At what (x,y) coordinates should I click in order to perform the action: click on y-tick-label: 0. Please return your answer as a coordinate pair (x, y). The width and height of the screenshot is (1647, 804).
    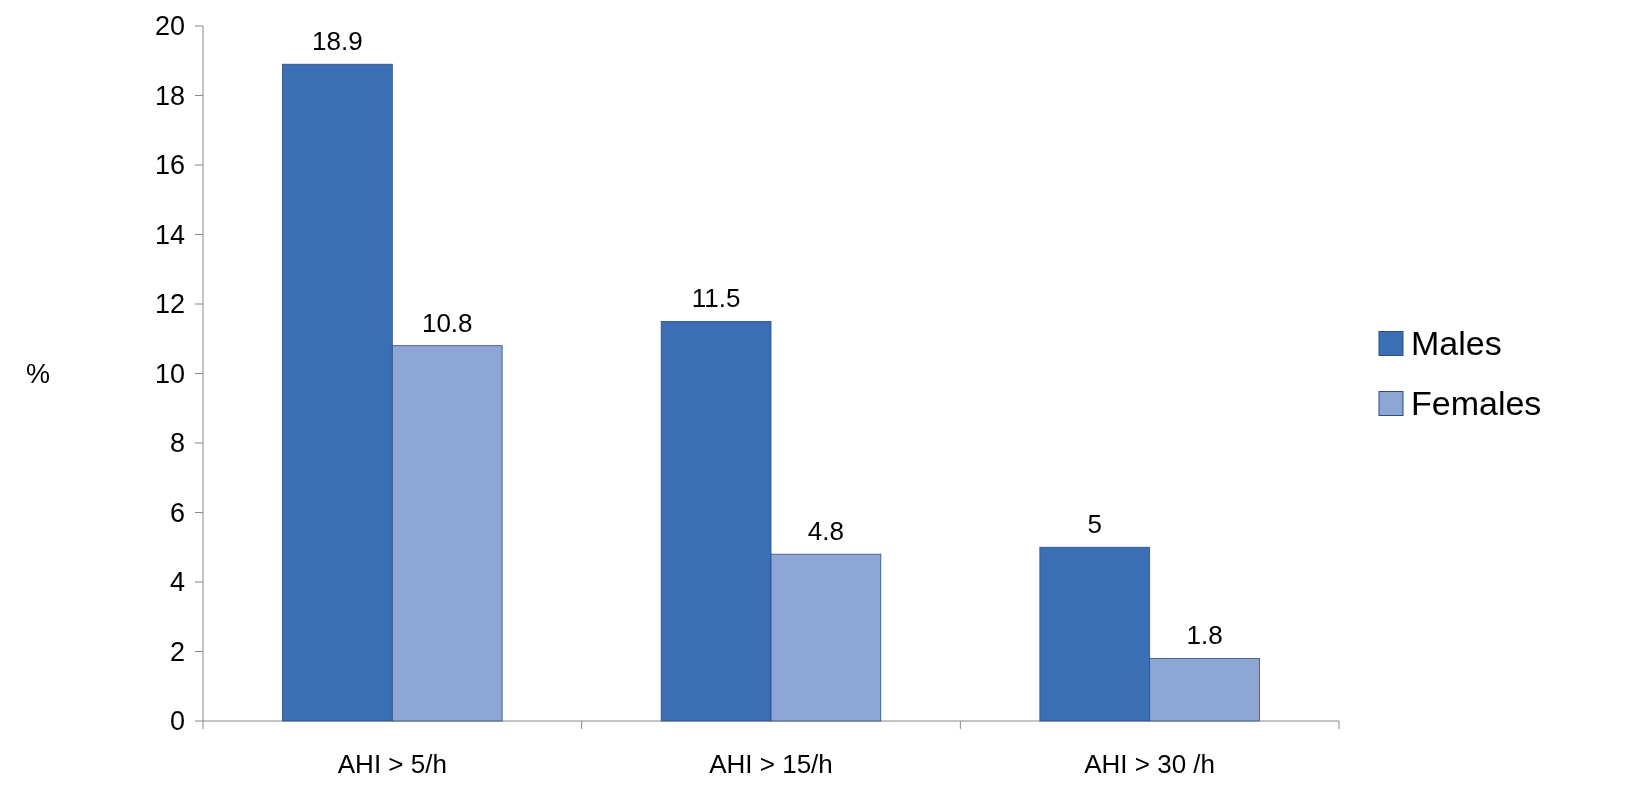
    Looking at the image, I should click on (177, 721).